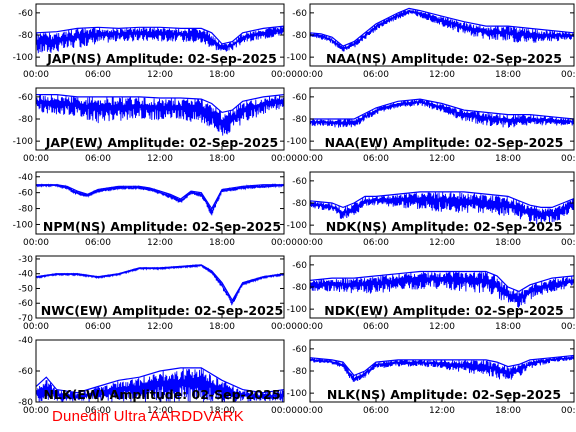  I want to click on panel-title: JAP(NS) Amplitude: 02-Sep-2025, so click(161, 58).